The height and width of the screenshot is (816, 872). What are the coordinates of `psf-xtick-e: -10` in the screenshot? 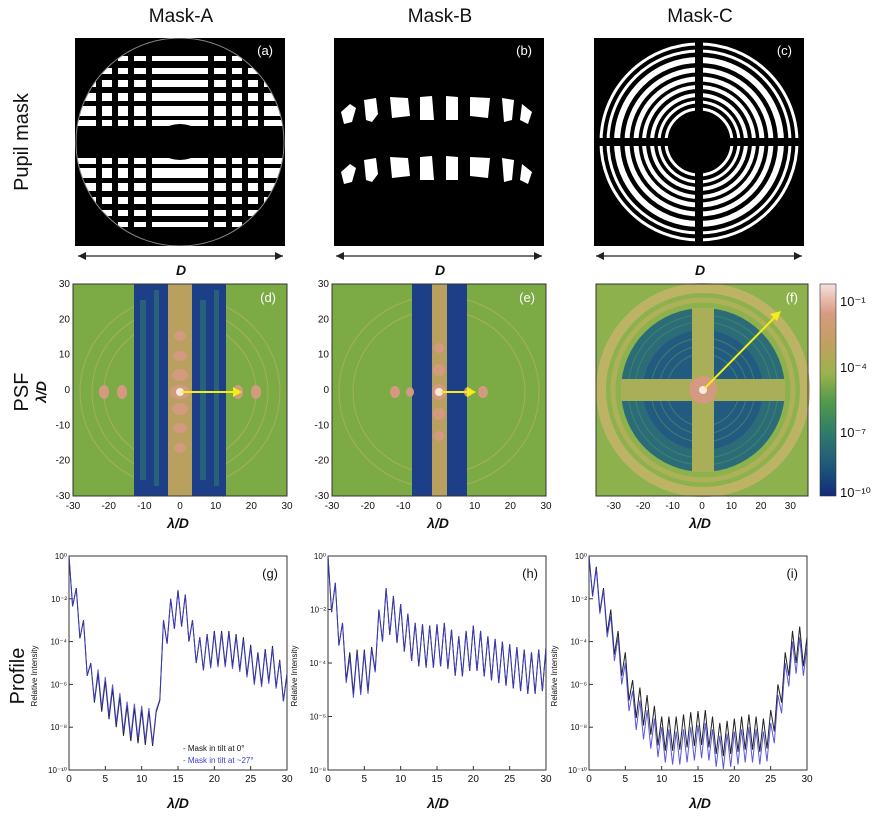 It's located at (403, 506).